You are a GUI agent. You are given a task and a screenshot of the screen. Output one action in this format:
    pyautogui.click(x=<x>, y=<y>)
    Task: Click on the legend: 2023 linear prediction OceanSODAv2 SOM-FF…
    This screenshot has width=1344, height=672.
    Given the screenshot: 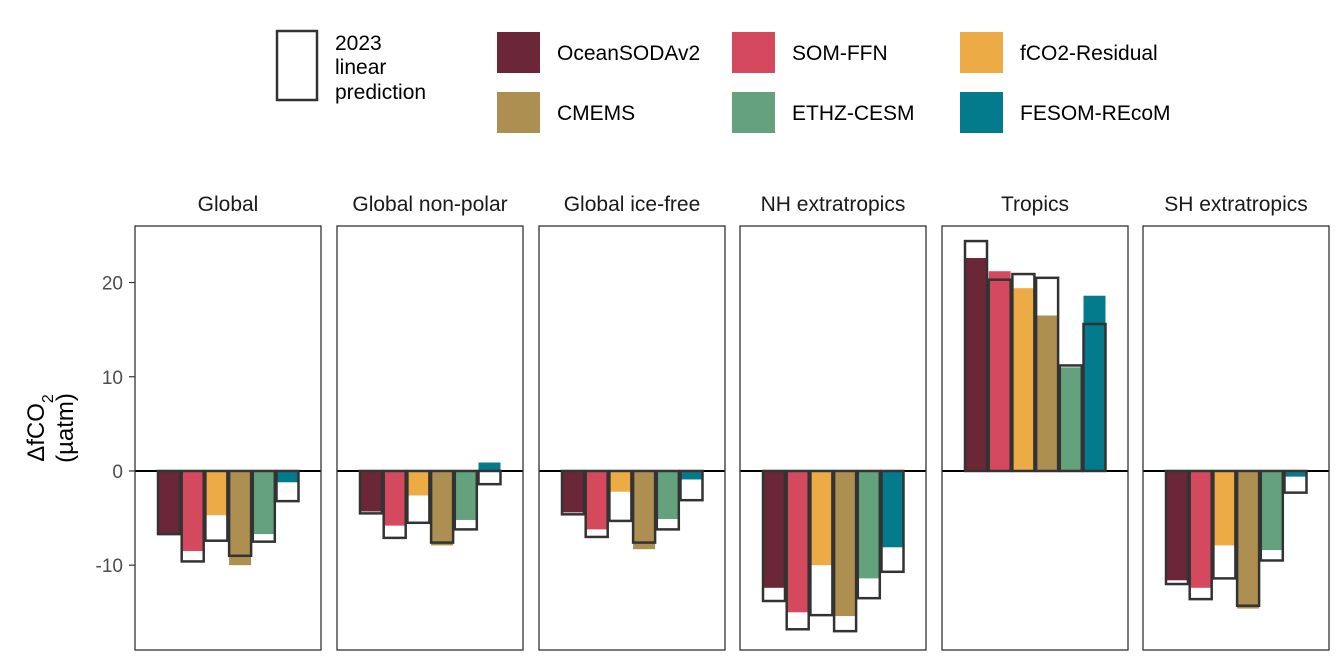 What is the action you would take?
    pyautogui.click(x=723, y=81)
    